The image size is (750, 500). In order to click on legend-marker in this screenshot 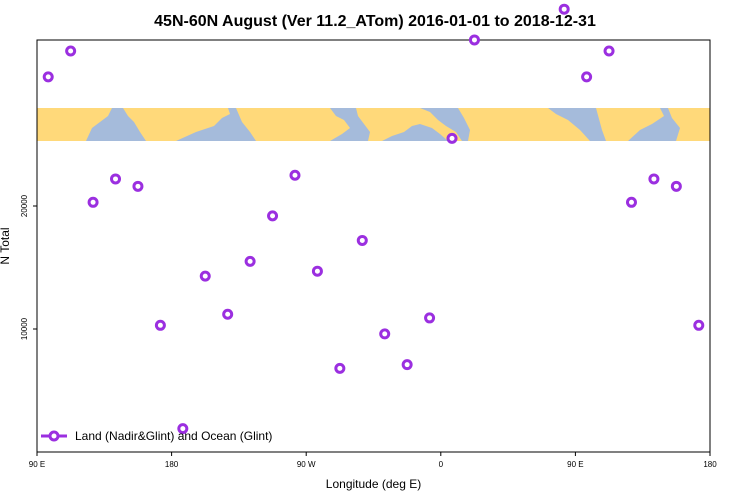, I will do `click(54, 436)`.